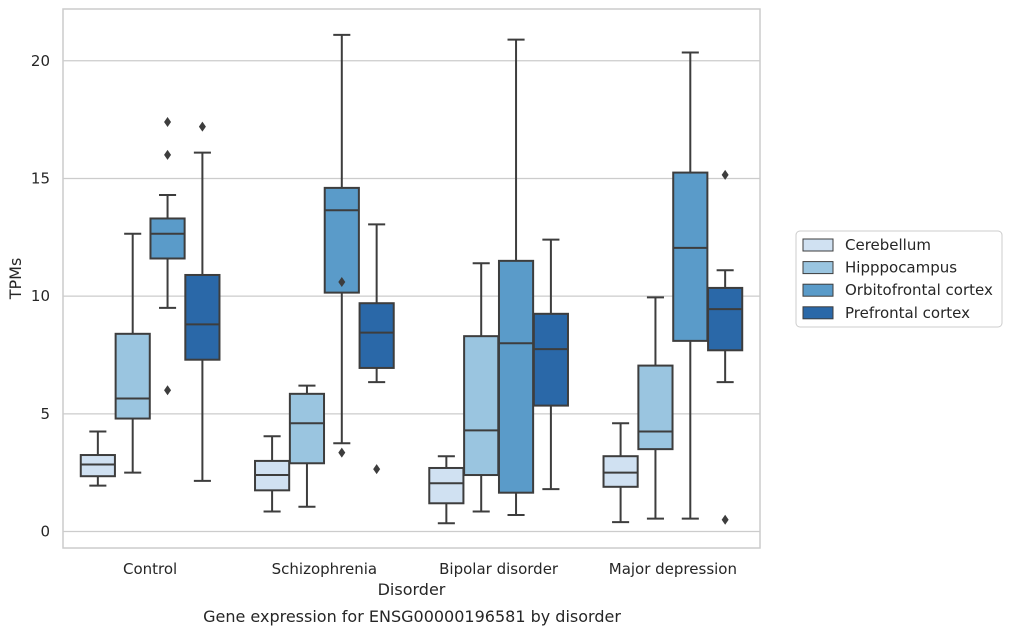 Image resolution: width=1013 pixels, height=634 pixels. I want to click on y-tick-15: 15, so click(40, 178).